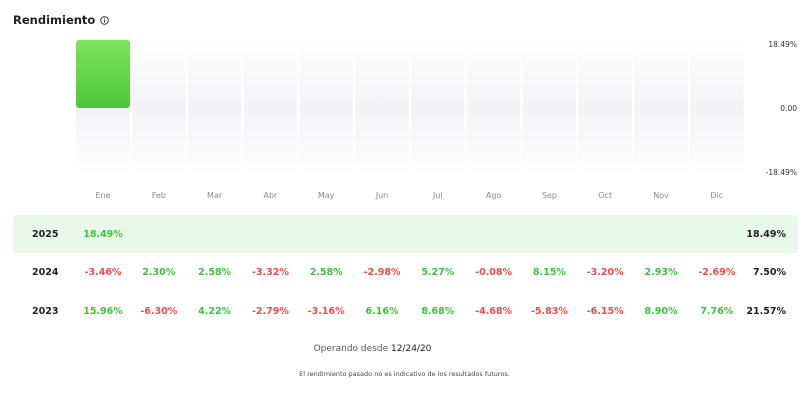  What do you see at coordinates (661, 311) in the screenshot?
I see `month-value-nov: 8.90%` at bounding box center [661, 311].